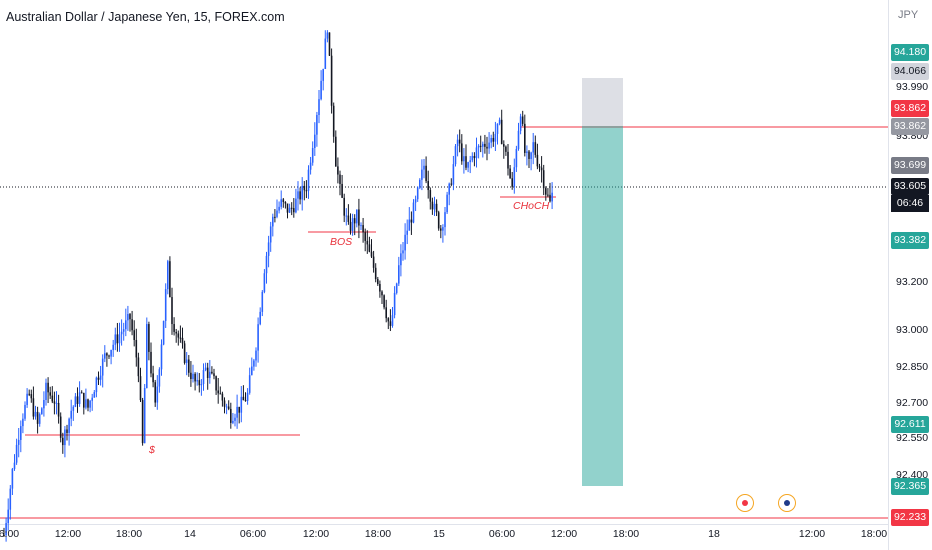 Image resolution: width=932 pixels, height=550 pixels. I want to click on liquidity-label: $, so click(152, 450).